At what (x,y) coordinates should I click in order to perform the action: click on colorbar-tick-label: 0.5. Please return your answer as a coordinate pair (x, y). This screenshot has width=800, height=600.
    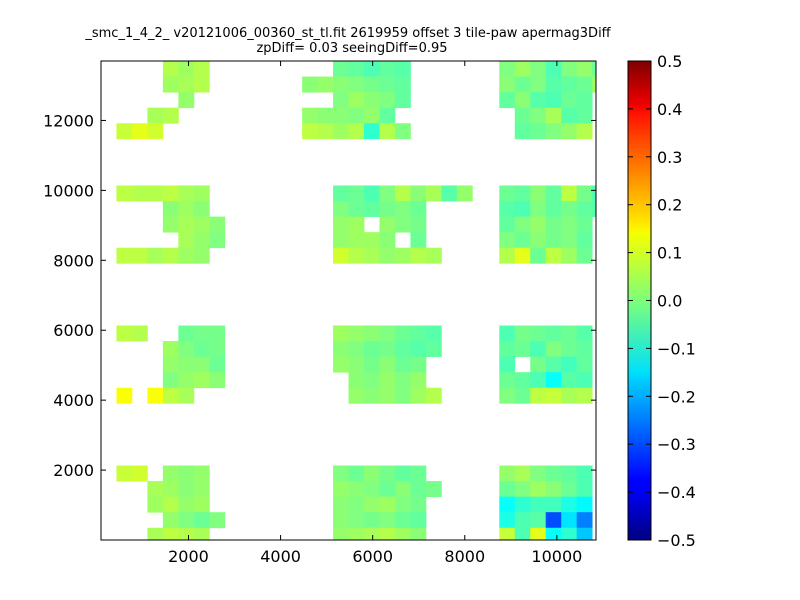
    Looking at the image, I should click on (669, 61).